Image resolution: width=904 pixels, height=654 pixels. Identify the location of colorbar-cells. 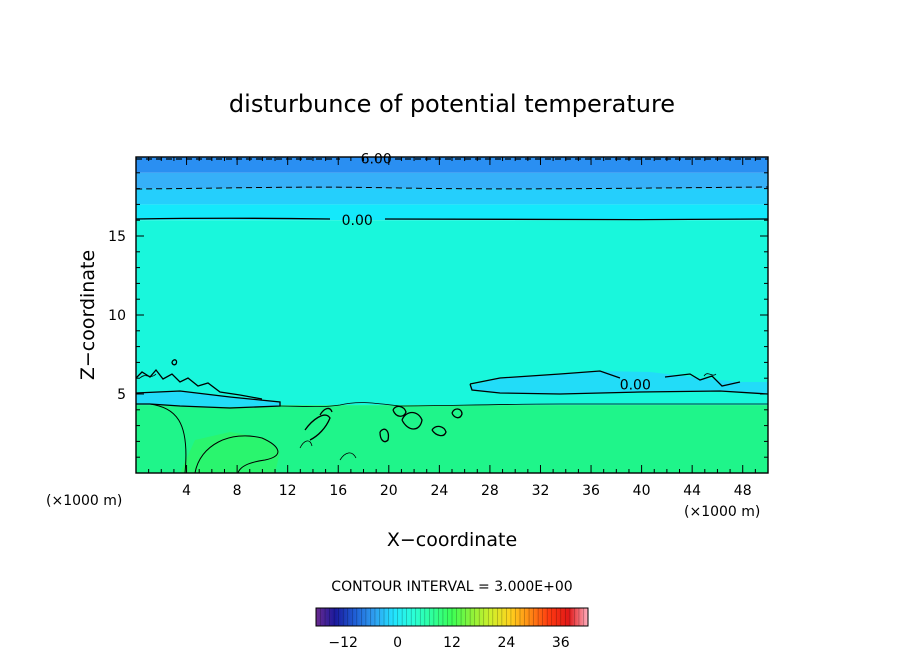
(452, 617).